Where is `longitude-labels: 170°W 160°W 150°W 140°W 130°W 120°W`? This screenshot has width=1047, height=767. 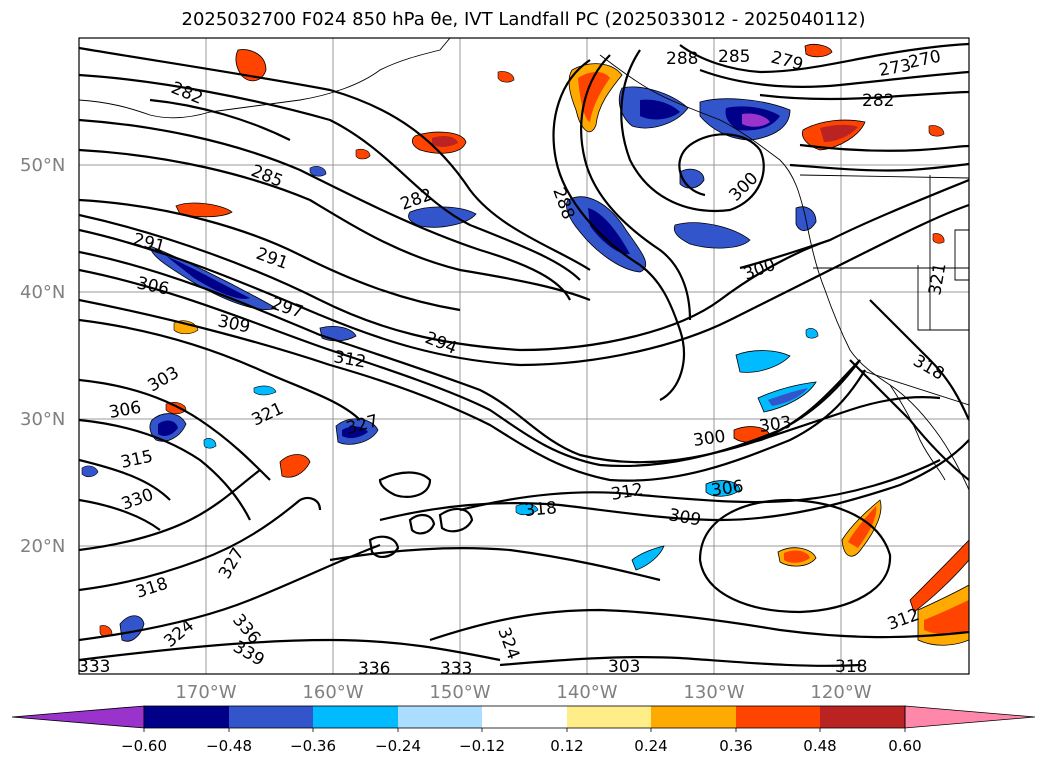
longitude-labels: 170°W 160°W 150°W 140°W 130°W 120°W is located at coordinates (523, 692).